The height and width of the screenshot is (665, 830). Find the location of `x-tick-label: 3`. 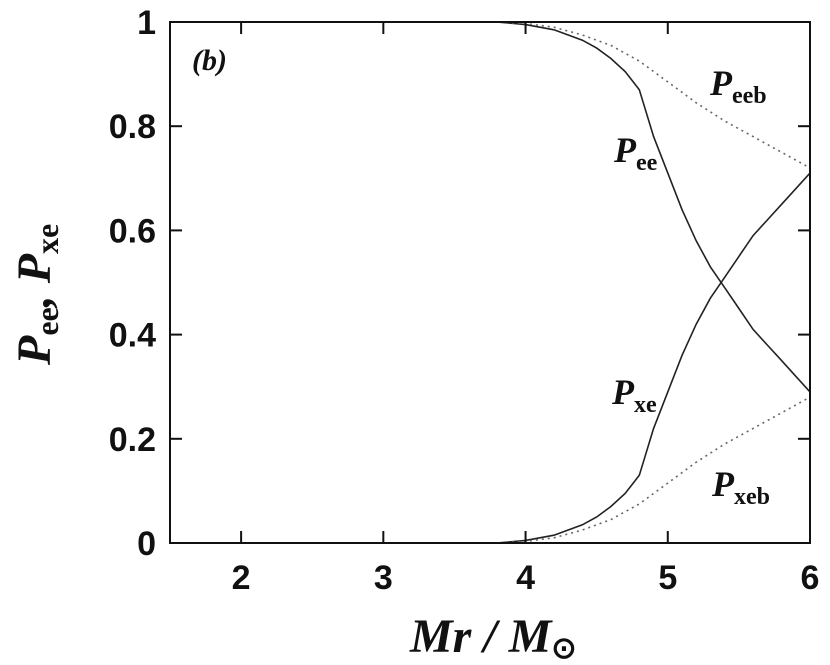

x-tick-label: 3 is located at coordinates (383, 578).